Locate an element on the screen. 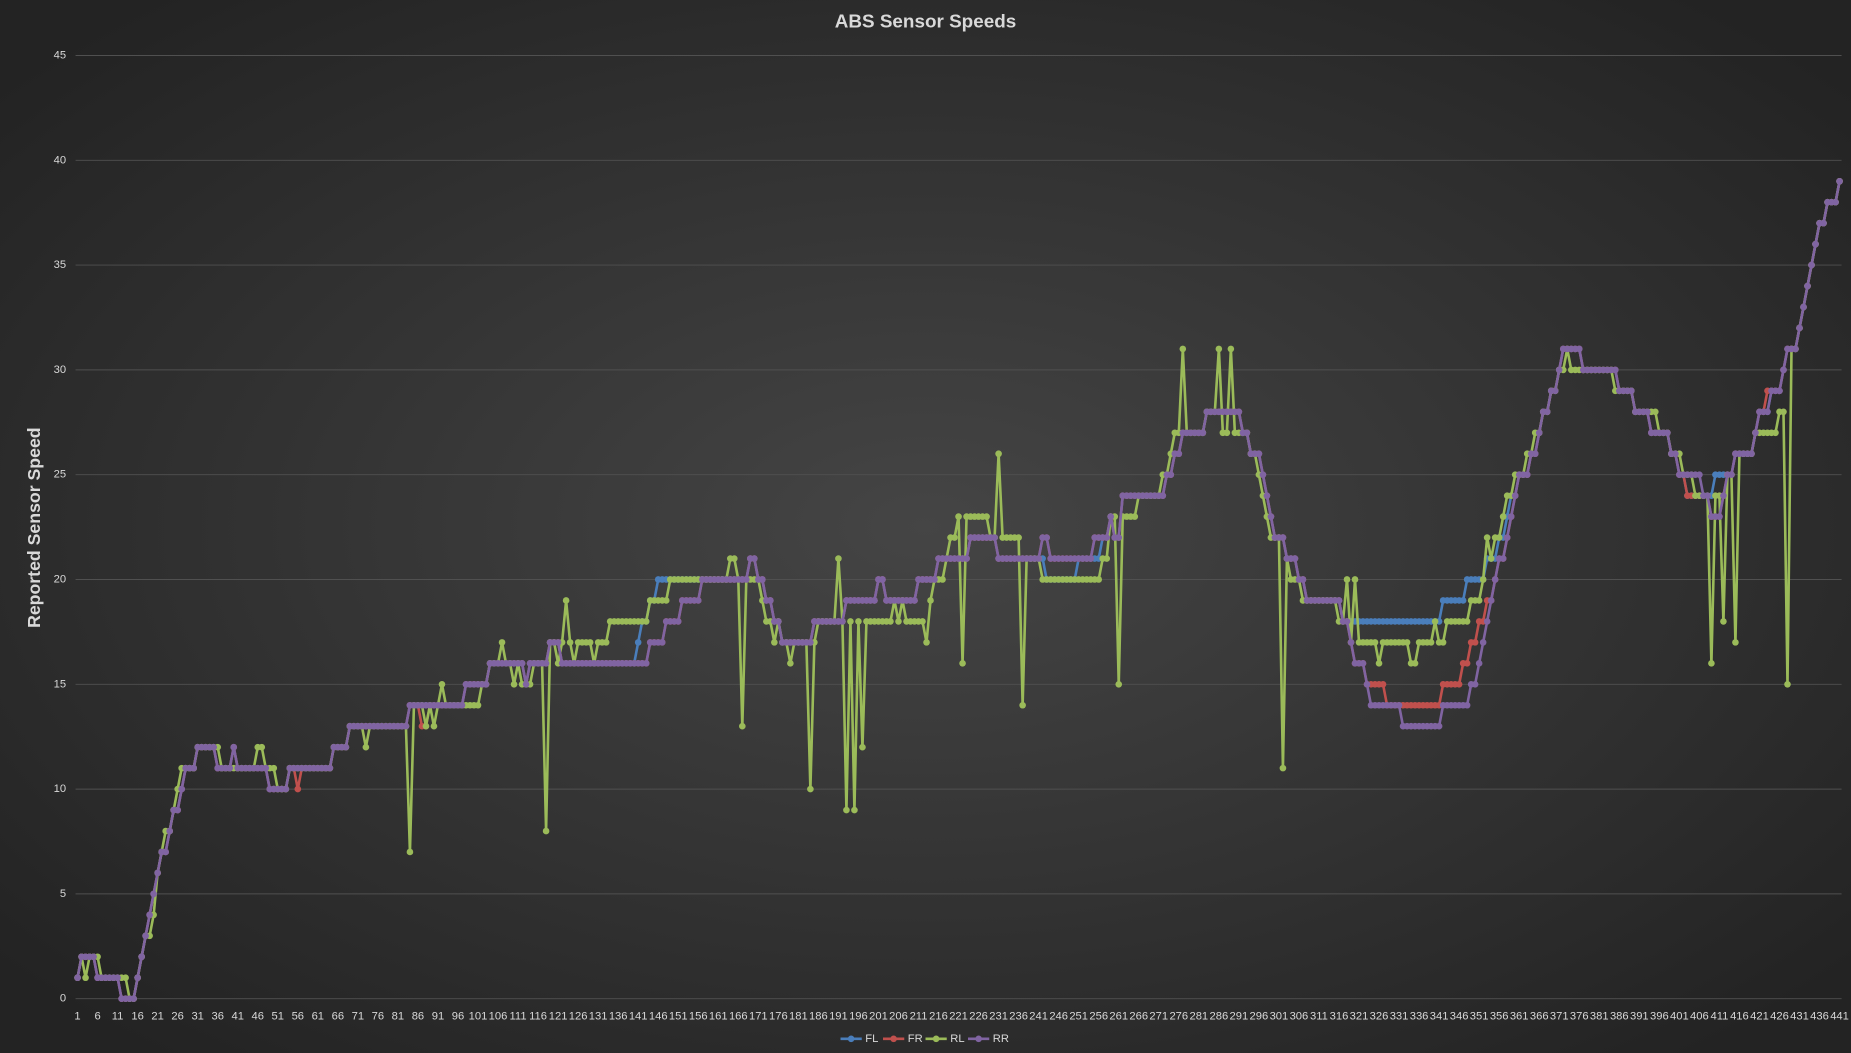  x-tick-label: 66 is located at coordinates (338, 1016).